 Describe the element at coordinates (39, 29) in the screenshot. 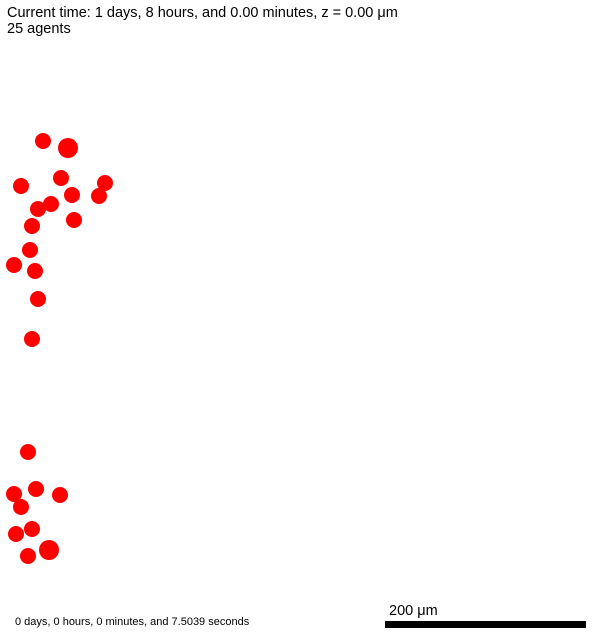

I see `agent-count-label: 25 agents` at that location.